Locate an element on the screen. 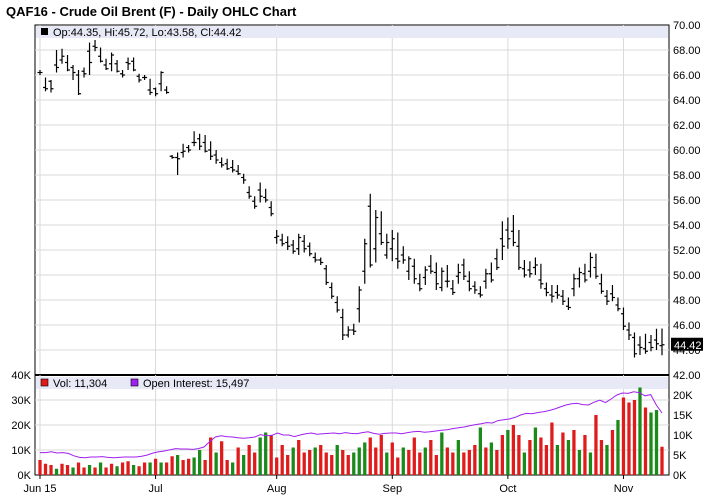 The width and height of the screenshot is (710, 500). volume-axis-left: 40K 30K 20K 10K 0K is located at coordinates (21, 426).